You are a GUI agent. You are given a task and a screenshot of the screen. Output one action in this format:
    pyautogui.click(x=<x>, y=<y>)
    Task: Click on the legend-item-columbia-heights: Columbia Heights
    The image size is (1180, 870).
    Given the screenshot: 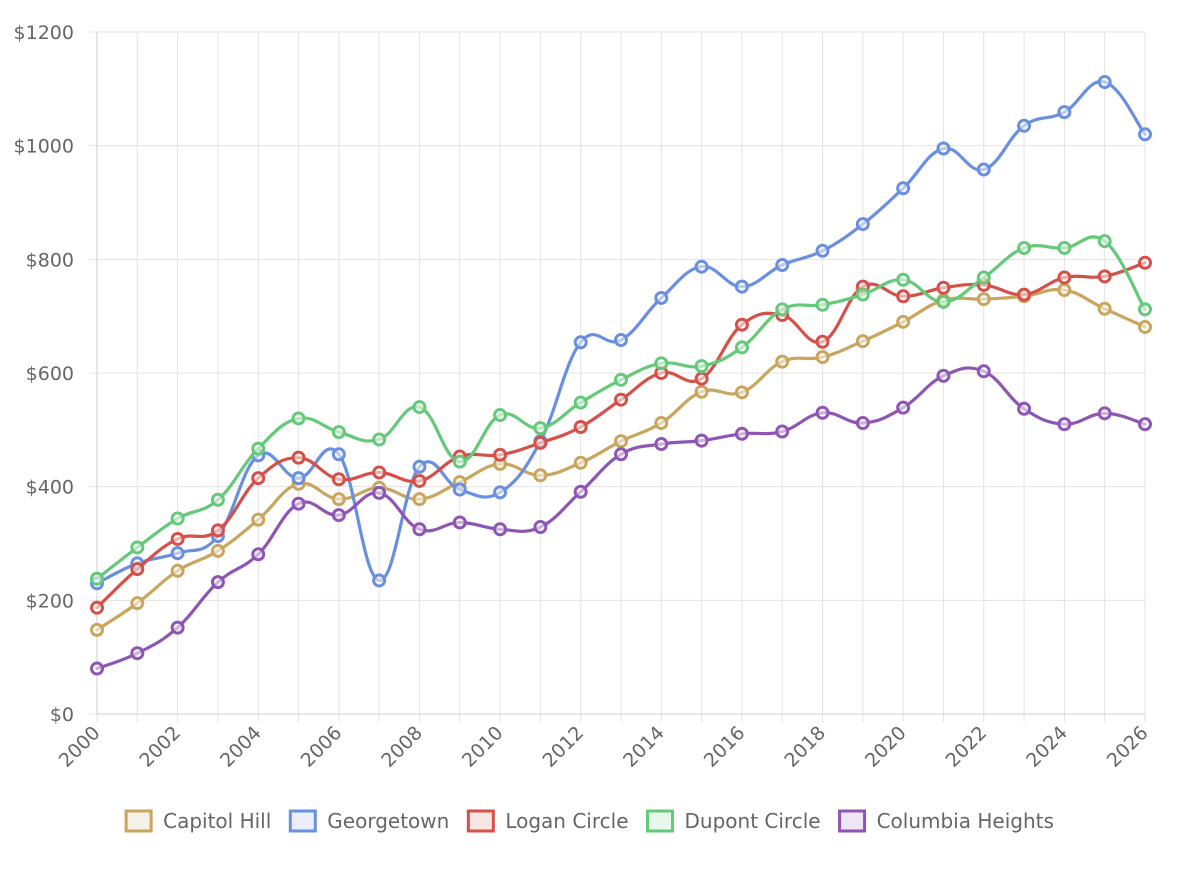 What is the action you would take?
    pyautogui.click(x=946, y=821)
    